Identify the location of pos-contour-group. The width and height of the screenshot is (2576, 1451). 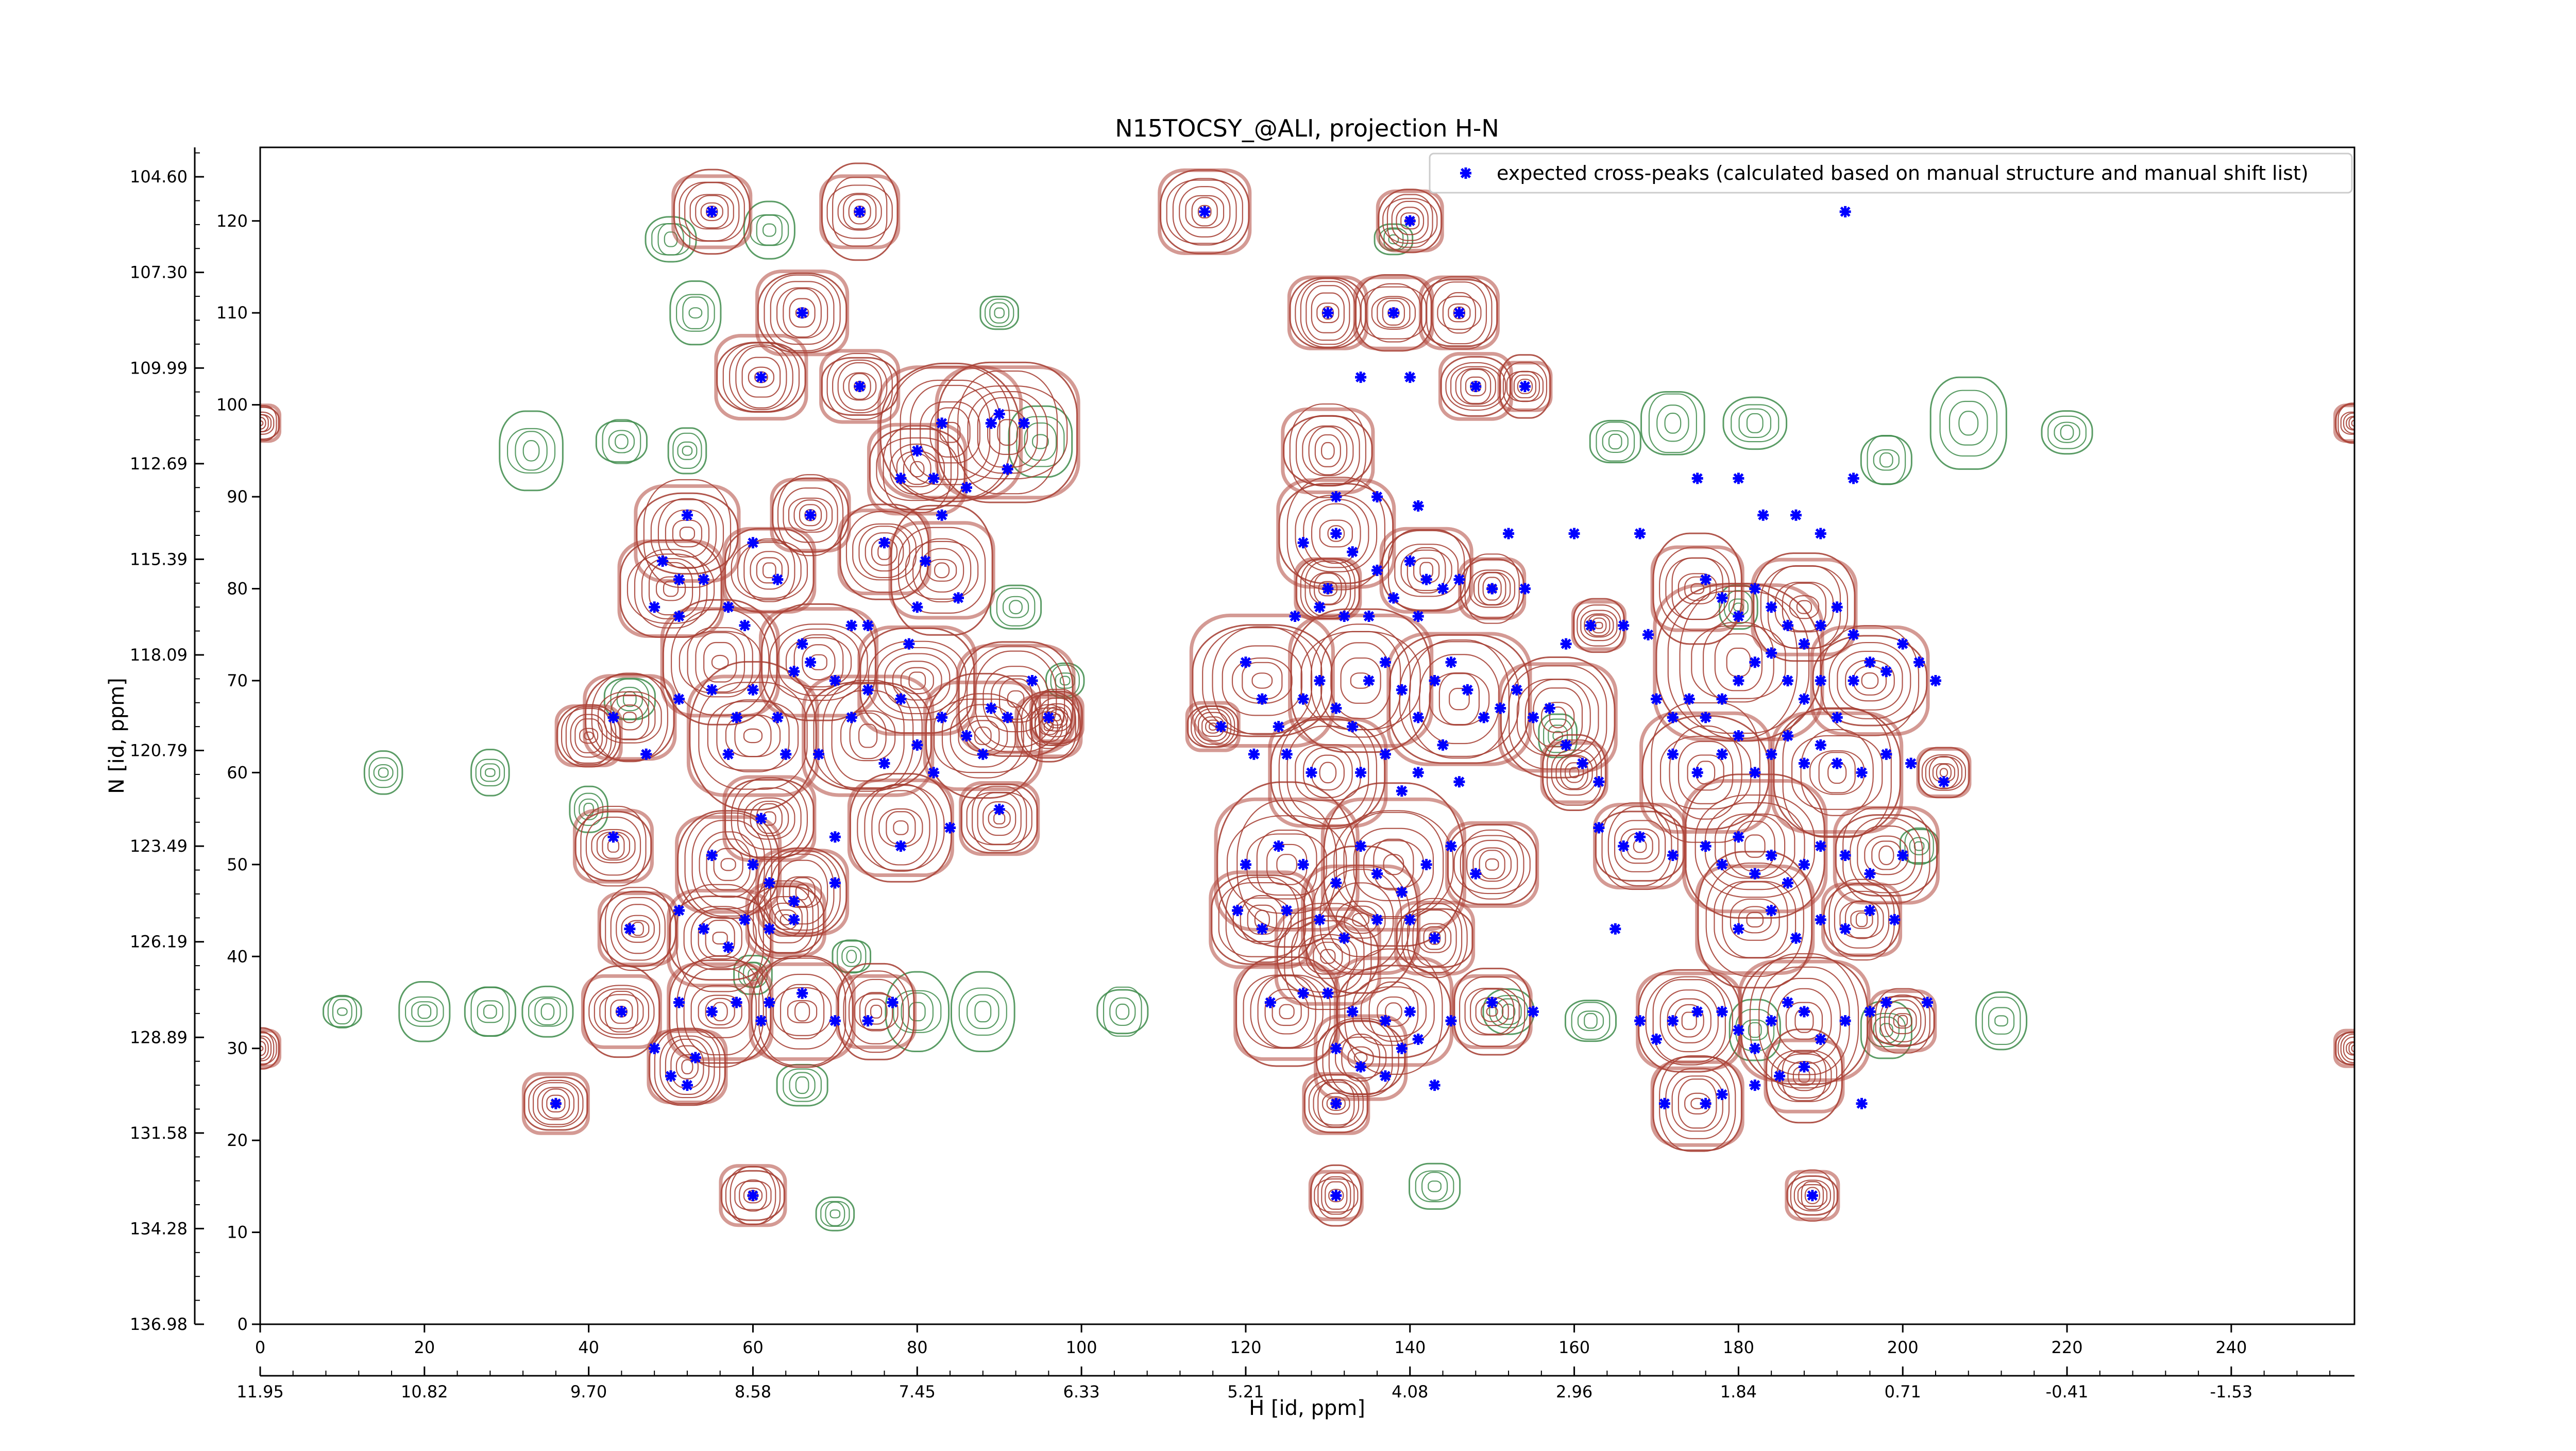
(917, 469).